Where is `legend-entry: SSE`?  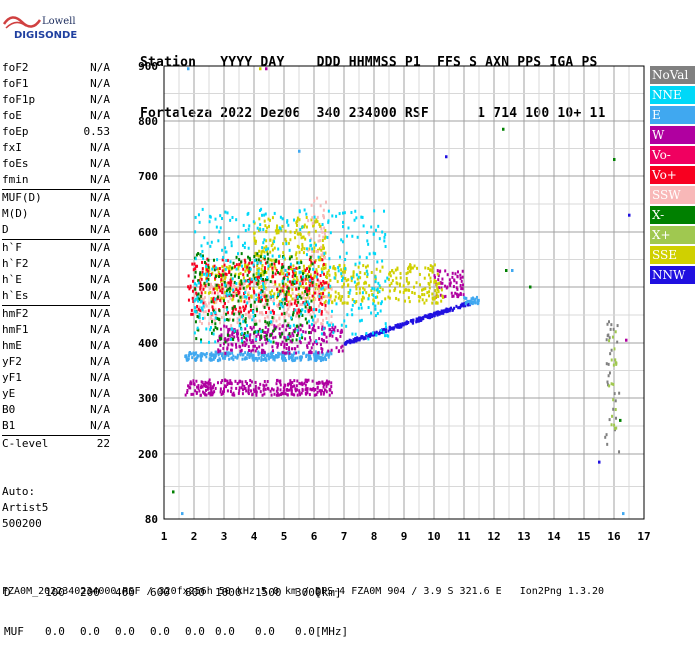 legend-entry: SSE is located at coordinates (672, 255).